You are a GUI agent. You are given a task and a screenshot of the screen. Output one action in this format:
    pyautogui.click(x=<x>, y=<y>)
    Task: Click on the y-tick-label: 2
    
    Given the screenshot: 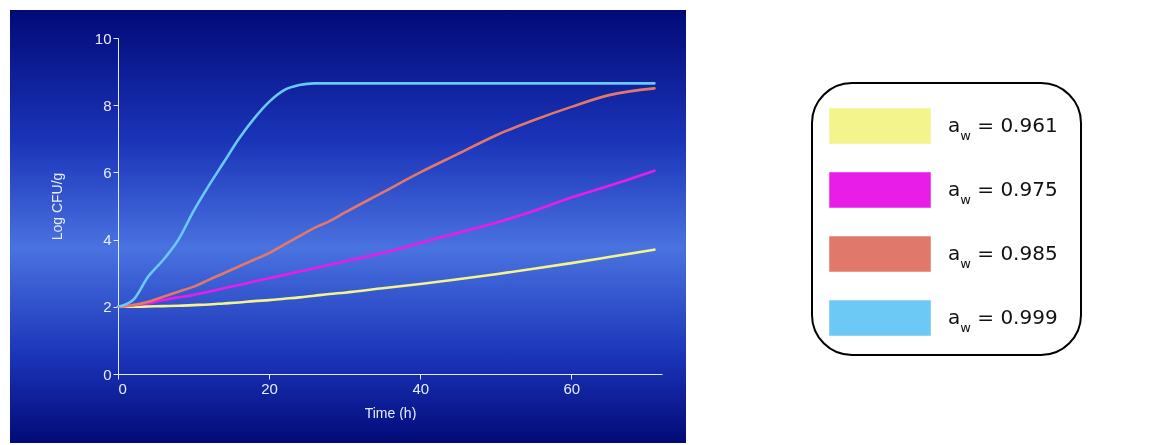 What is the action you would take?
    pyautogui.click(x=107, y=307)
    